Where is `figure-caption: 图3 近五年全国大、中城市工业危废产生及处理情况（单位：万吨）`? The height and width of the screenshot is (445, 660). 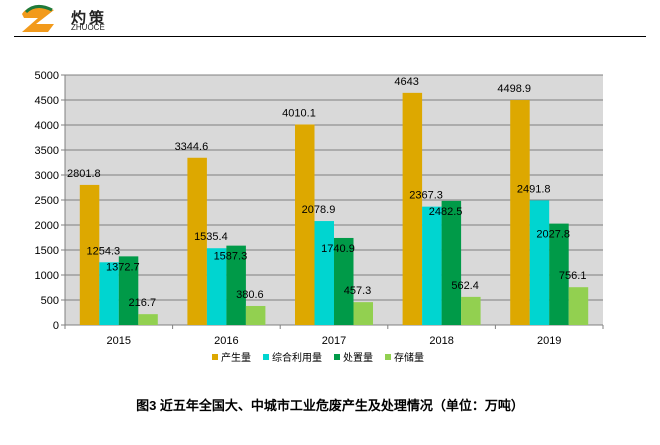
figure-caption: 图3 近五年全国大、中城市工业危废产生及处理情况（单位：万吨） is located at coordinates (330, 405).